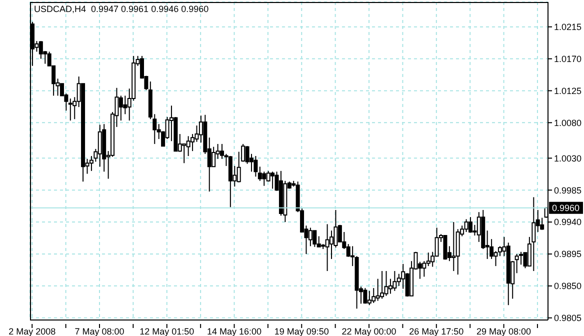 This screenshot has width=584, height=336. What do you see at coordinates (568, 286) in the screenshot?
I see `y-tick-label: 0.9850` at bounding box center [568, 286].